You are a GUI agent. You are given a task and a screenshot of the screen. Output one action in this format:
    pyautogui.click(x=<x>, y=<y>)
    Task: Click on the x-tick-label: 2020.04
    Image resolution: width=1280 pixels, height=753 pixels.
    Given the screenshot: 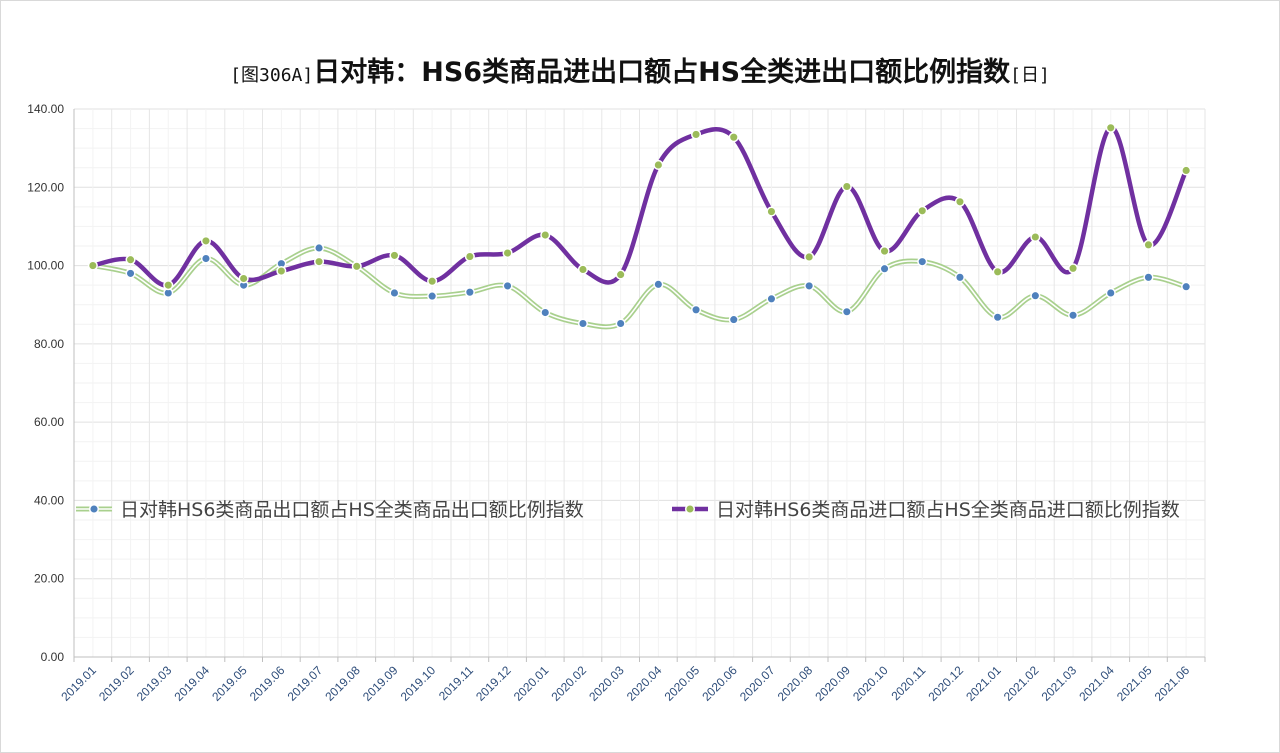 What is the action you would take?
    pyautogui.click(x=644, y=683)
    